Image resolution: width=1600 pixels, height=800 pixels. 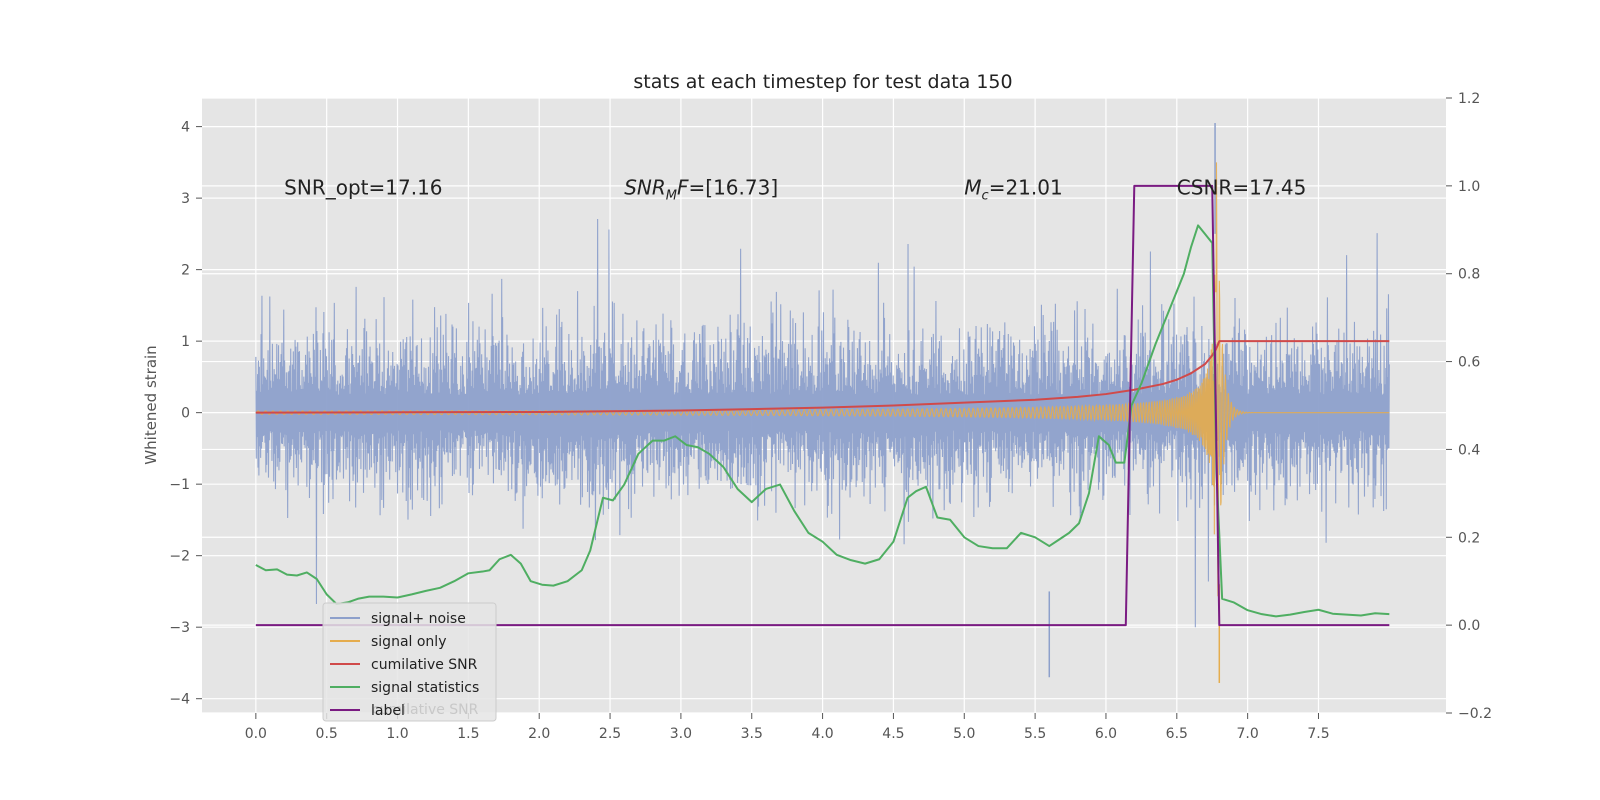 What do you see at coordinates (1242, 187) in the screenshot?
I see `annotation: CSNR=17.45` at bounding box center [1242, 187].